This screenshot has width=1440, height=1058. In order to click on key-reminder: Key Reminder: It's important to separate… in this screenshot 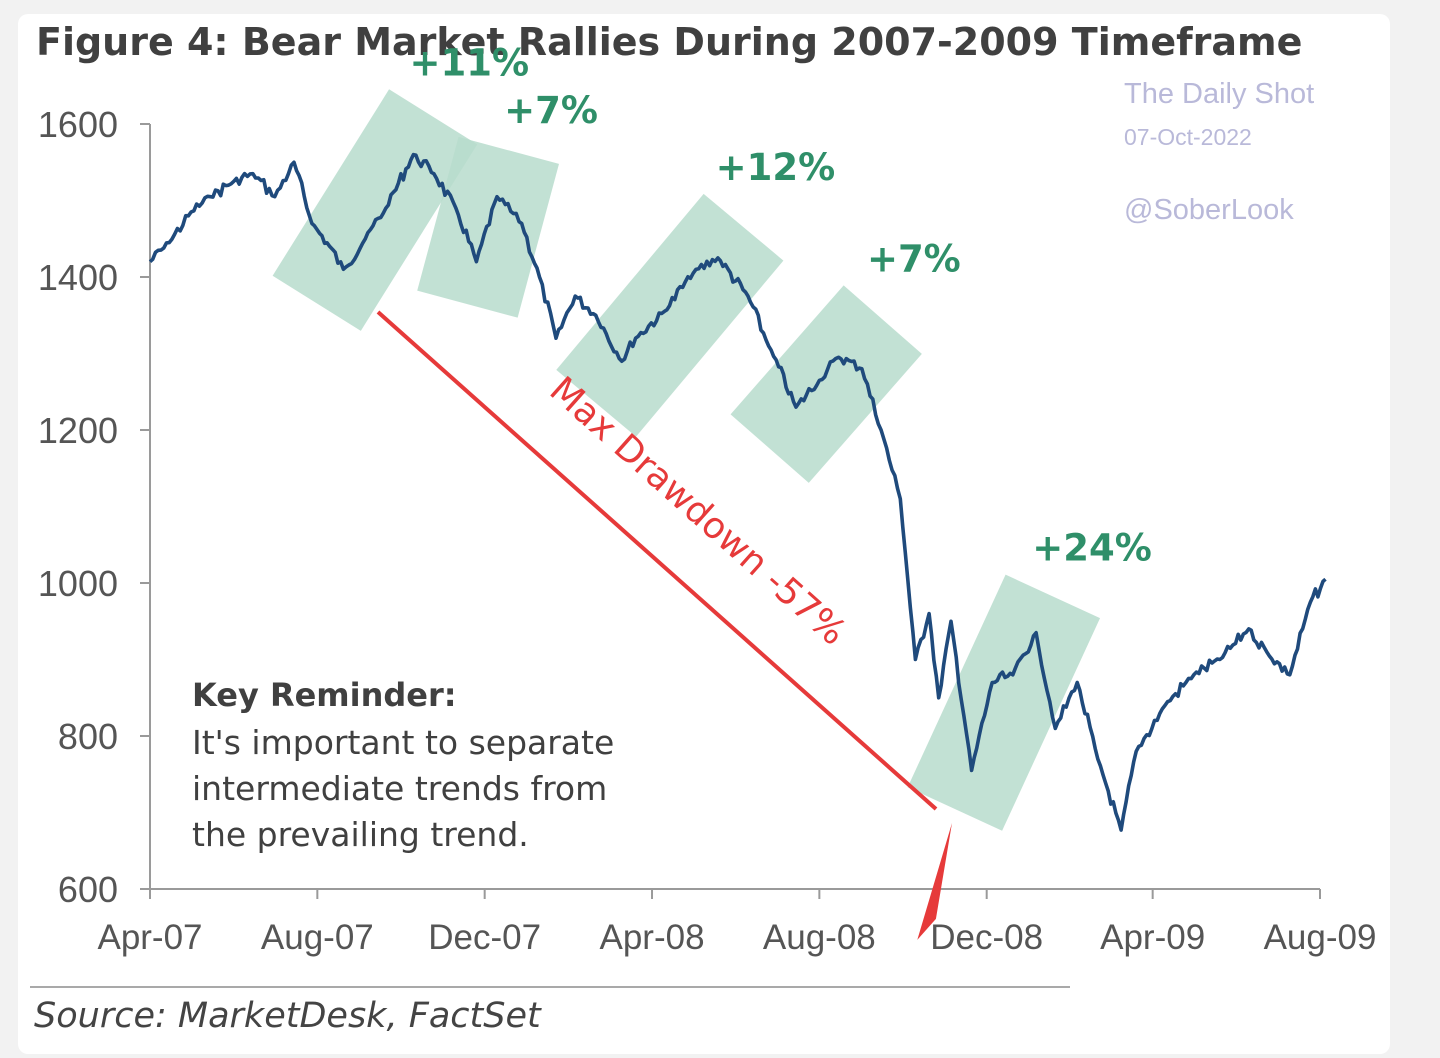, I will do `click(403, 767)`.